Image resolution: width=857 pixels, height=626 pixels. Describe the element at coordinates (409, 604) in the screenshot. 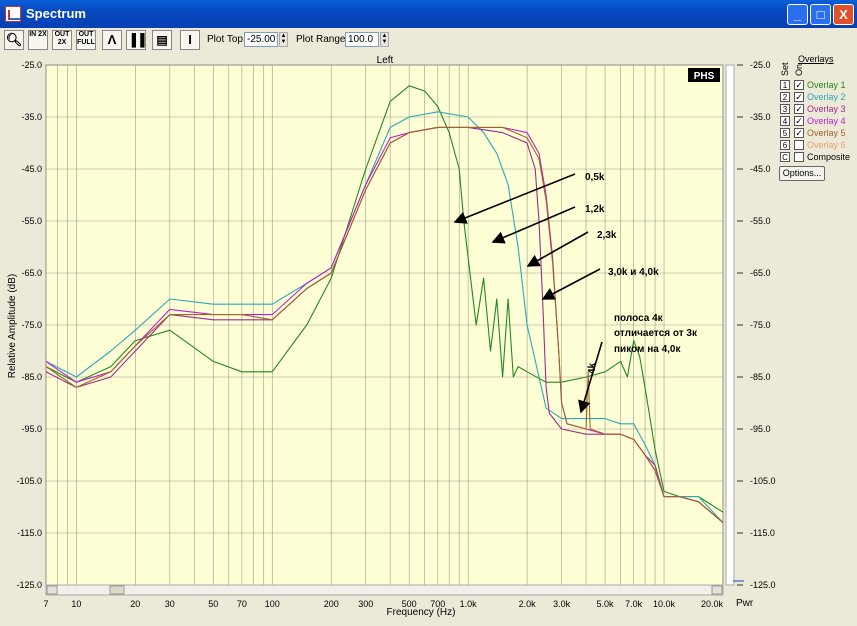

I see `x-tick-label: 500` at that location.